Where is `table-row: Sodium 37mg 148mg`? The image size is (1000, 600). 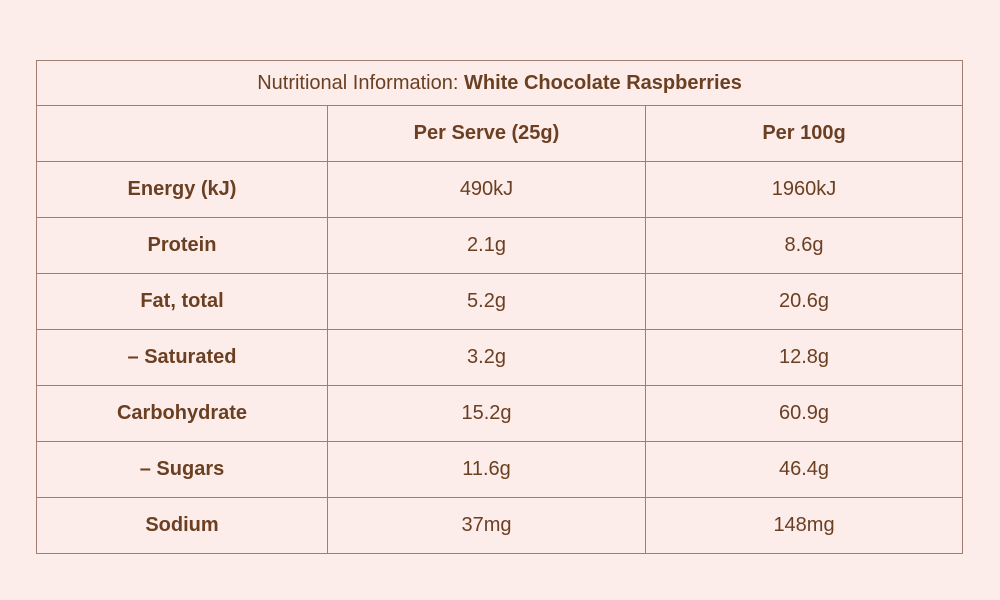
table-row: Sodium 37mg 148mg is located at coordinates (500, 525).